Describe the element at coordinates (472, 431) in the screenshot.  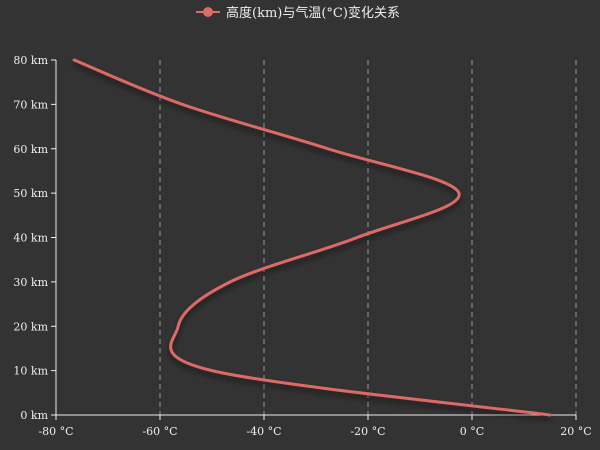
I see `x-tick-label: 0 °C` at that location.